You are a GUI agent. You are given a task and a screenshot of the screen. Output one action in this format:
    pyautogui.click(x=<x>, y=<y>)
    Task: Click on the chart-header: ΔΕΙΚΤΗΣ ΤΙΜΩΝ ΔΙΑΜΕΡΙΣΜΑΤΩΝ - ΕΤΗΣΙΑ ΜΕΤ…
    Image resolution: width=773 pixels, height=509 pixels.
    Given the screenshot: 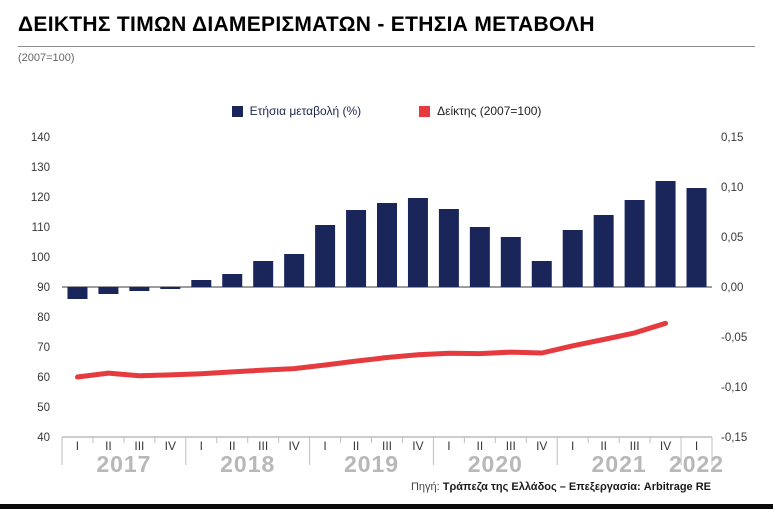 What is the action you would take?
    pyautogui.click(x=386, y=30)
    